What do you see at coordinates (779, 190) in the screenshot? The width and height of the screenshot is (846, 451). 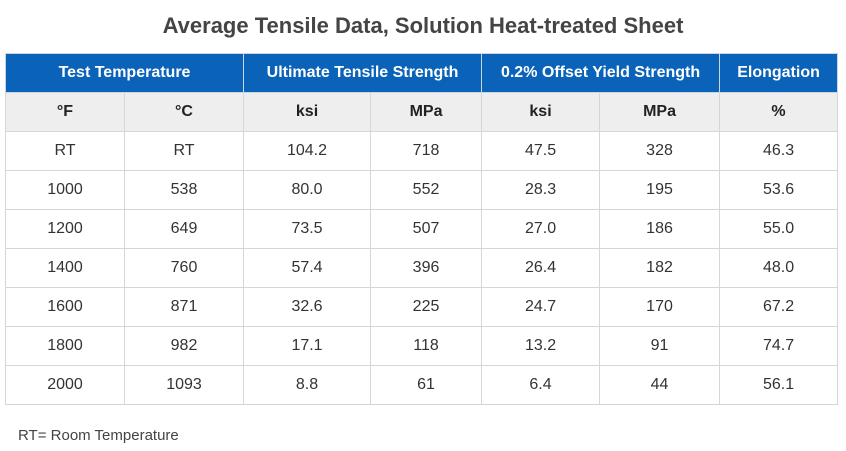 I see `table-cell: 53.6` at bounding box center [779, 190].